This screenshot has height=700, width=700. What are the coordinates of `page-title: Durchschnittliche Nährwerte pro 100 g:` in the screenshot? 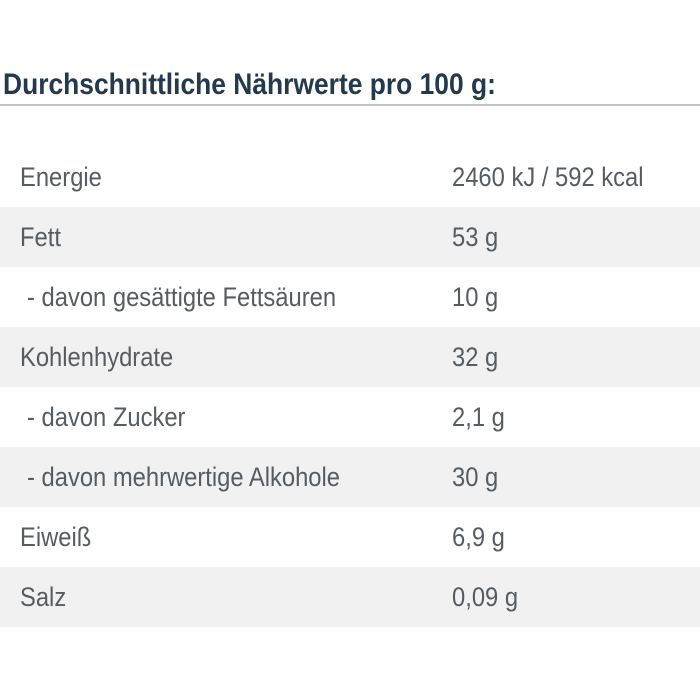 It's located at (351, 84).